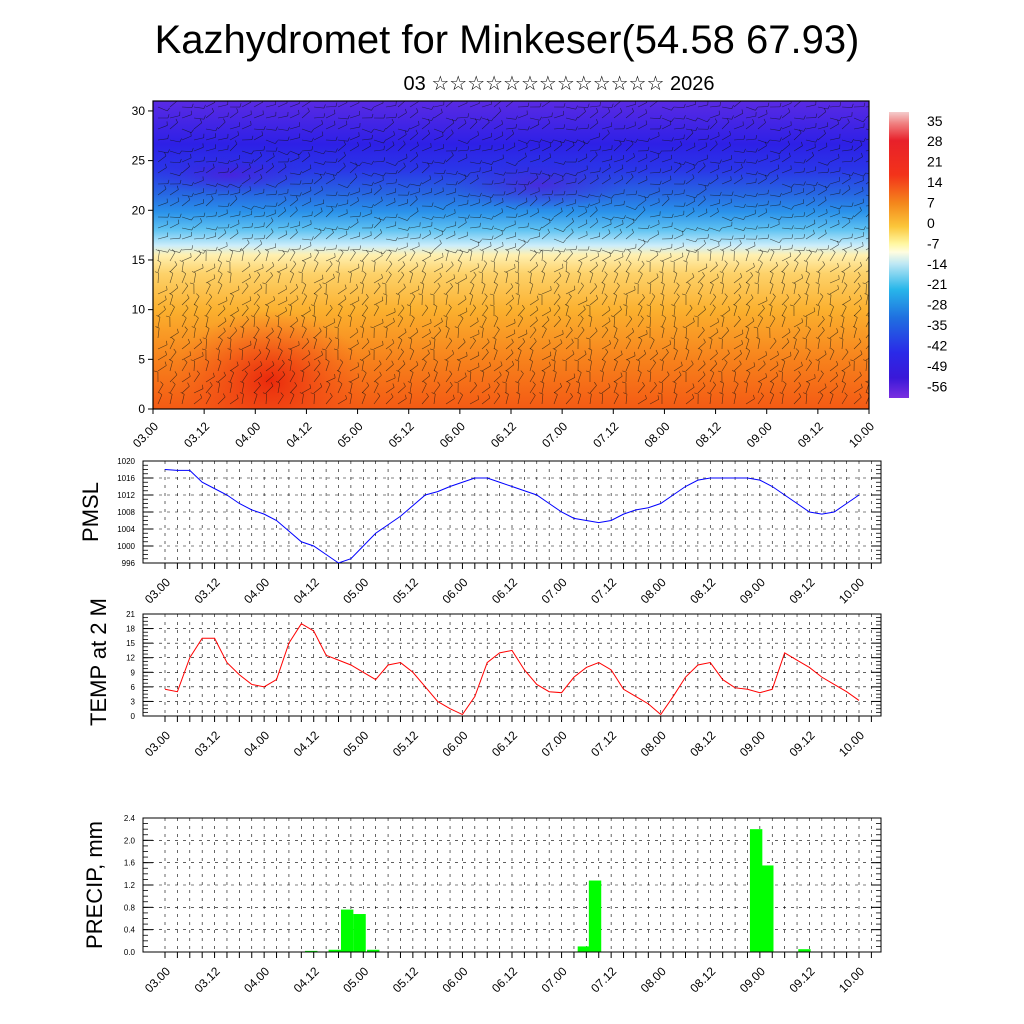 This screenshot has height=1024, width=1024. Describe the element at coordinates (935, 182) in the screenshot. I see `colorbar-label: 14` at that location.